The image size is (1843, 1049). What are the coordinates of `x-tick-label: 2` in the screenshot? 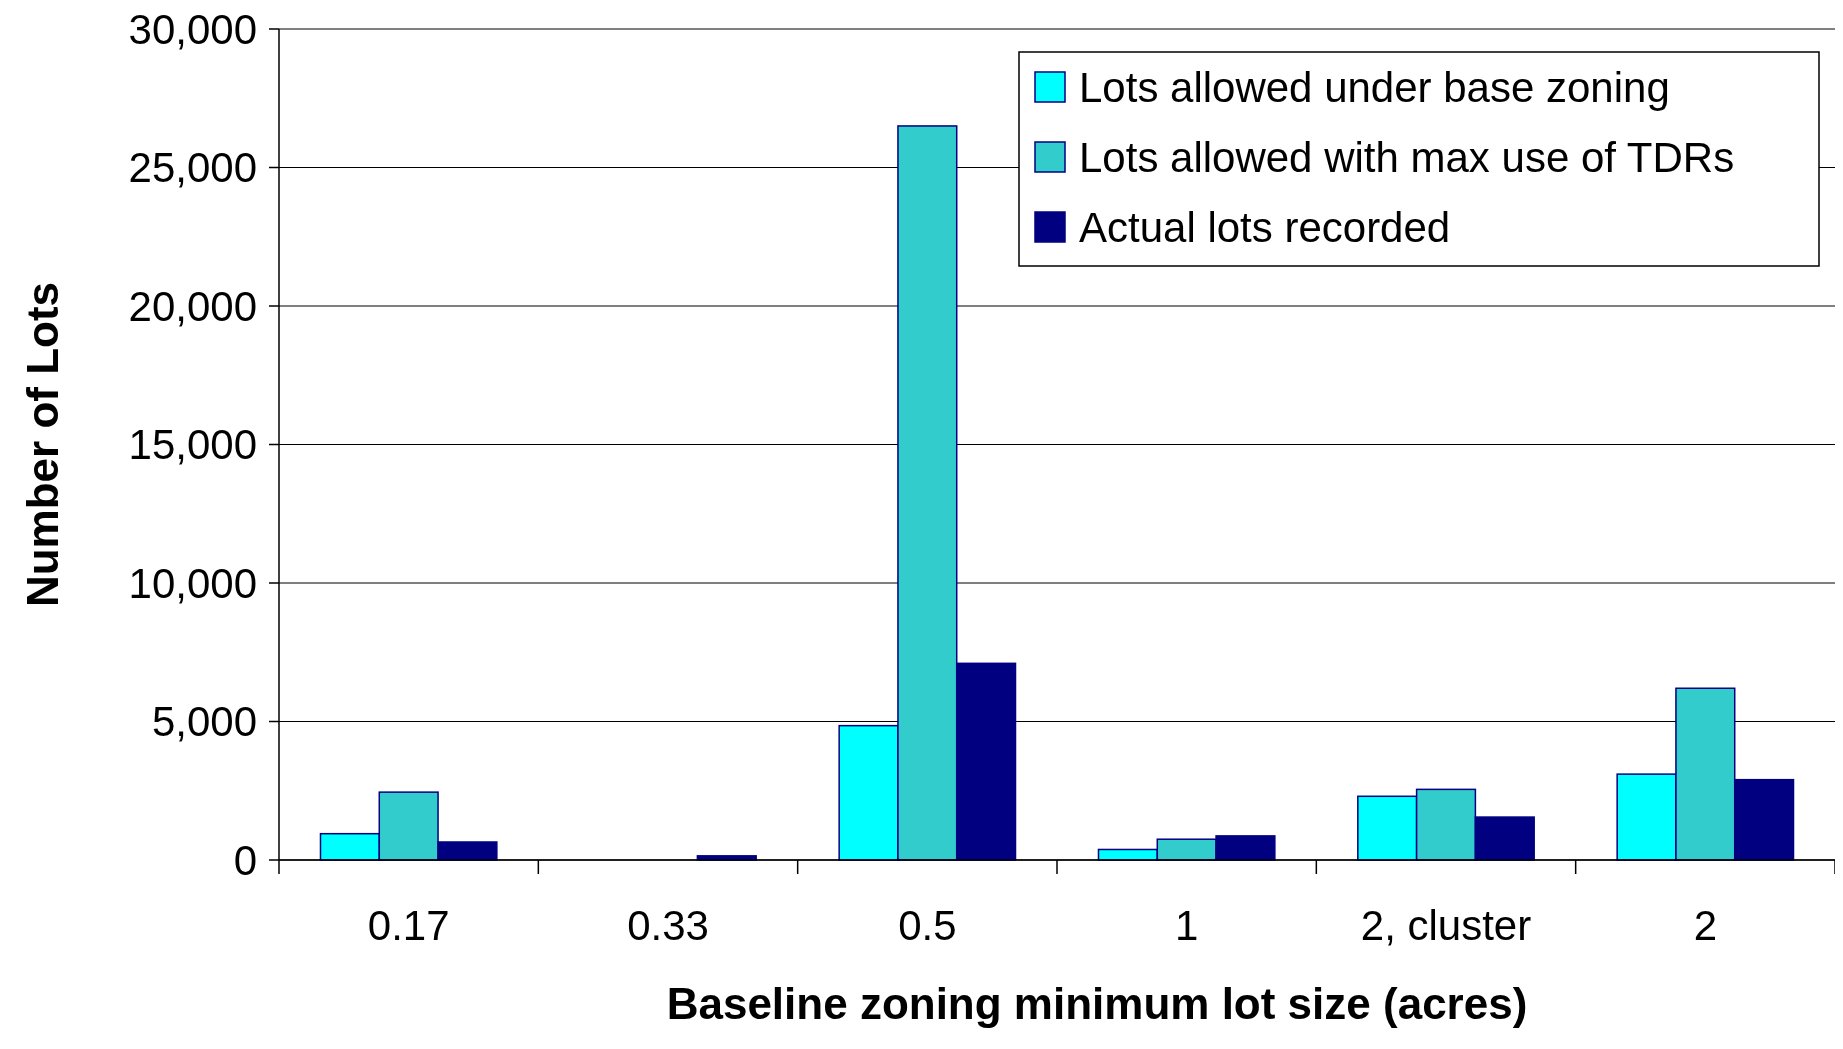 It's located at (1705, 925).